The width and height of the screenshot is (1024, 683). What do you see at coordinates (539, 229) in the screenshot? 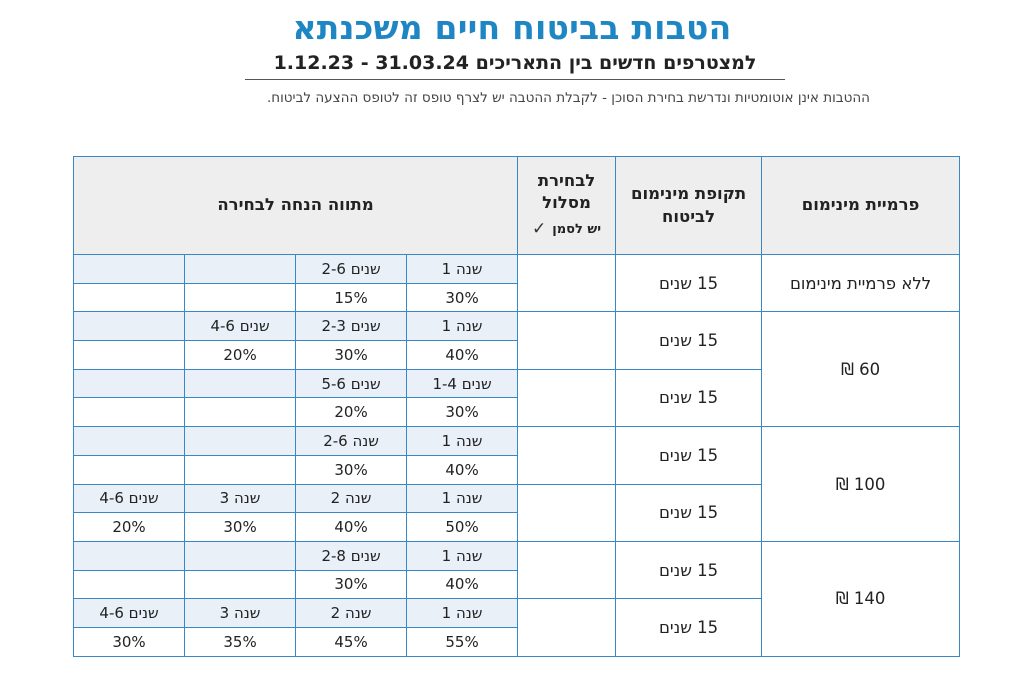
I see `check-icon: ✓` at bounding box center [539, 229].